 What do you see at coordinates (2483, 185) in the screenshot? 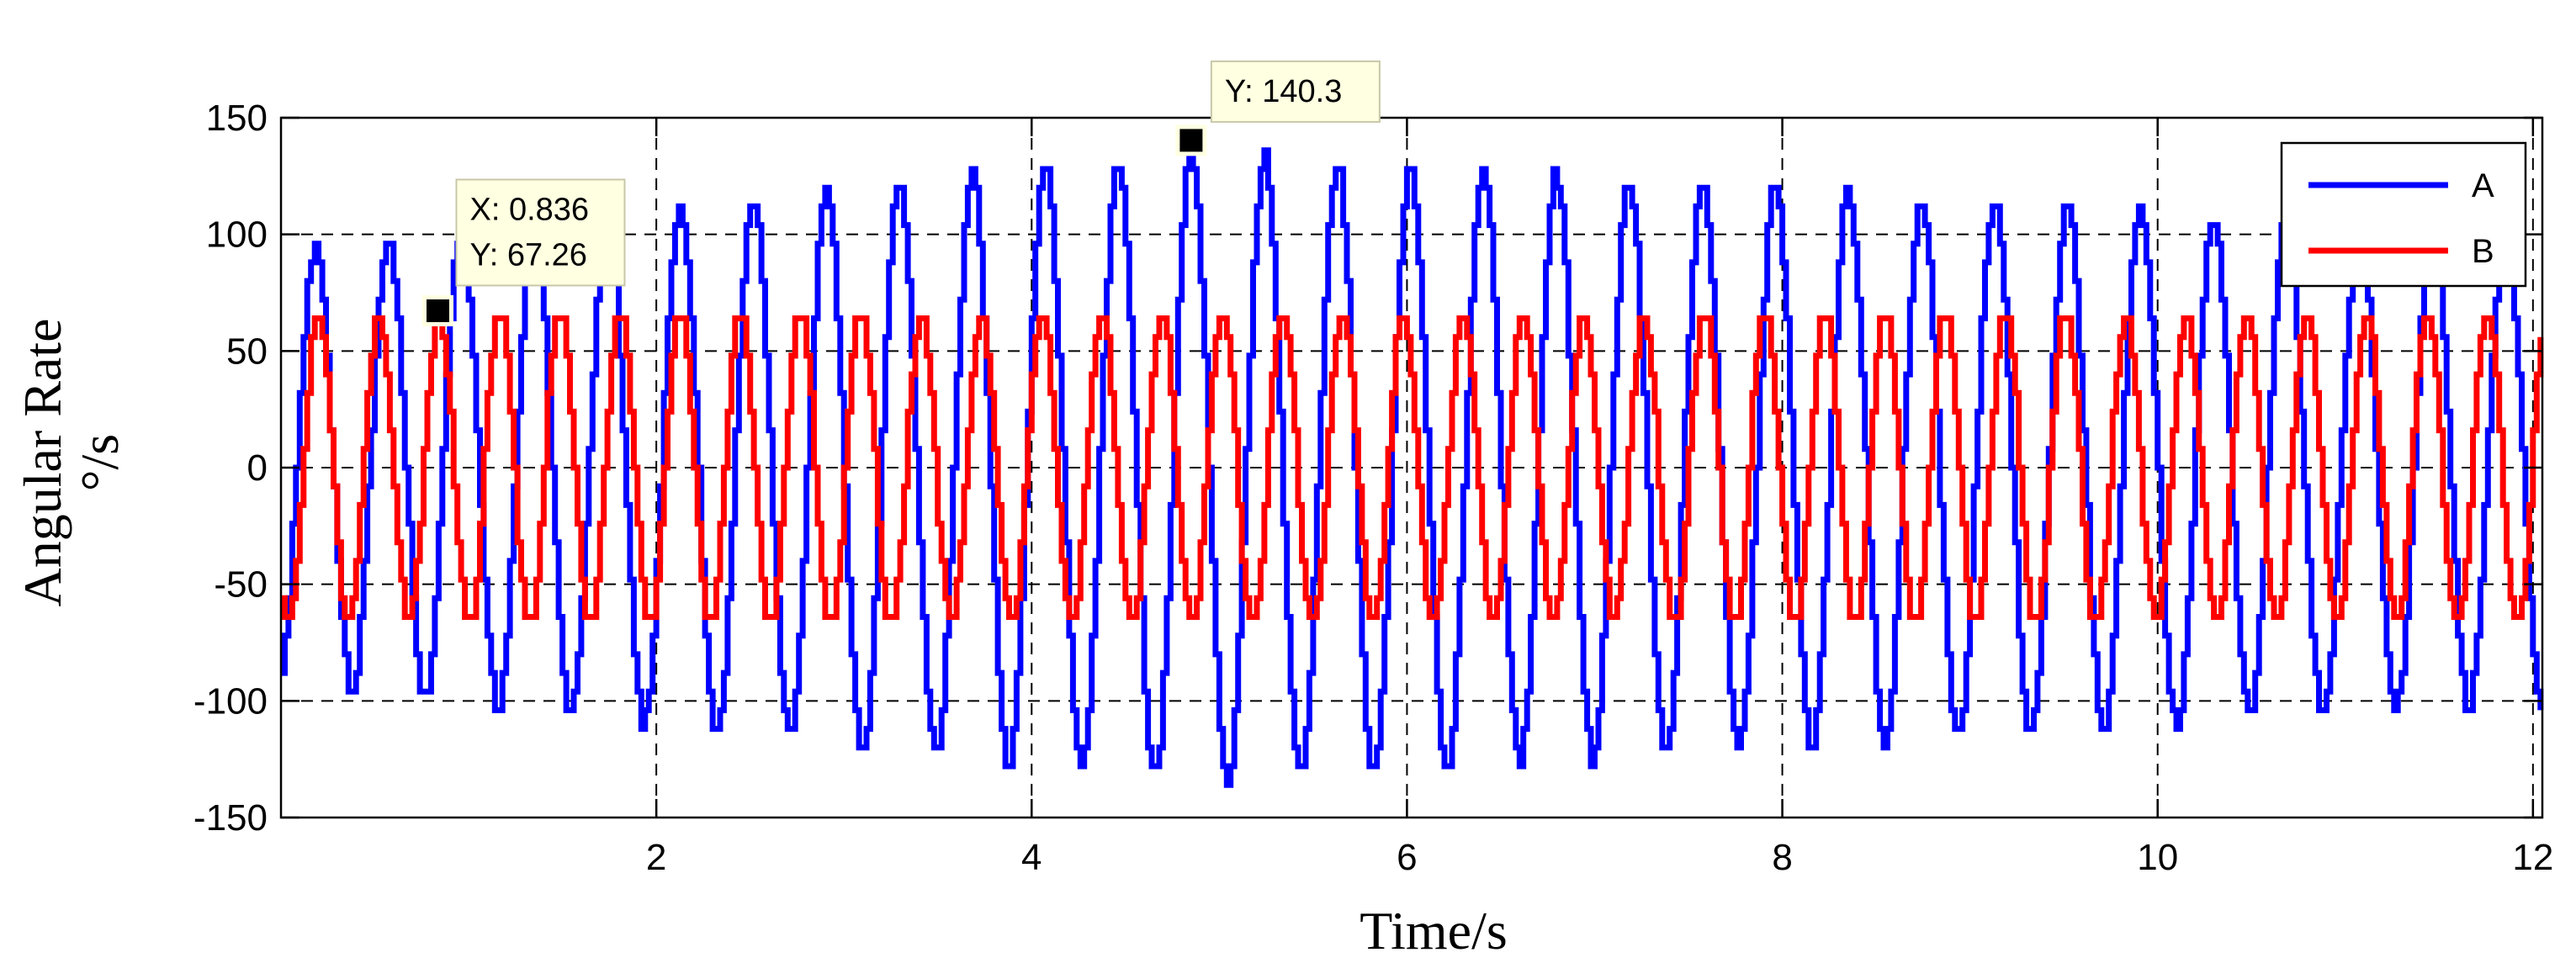
I see `legend-label-A: A` at bounding box center [2483, 185].